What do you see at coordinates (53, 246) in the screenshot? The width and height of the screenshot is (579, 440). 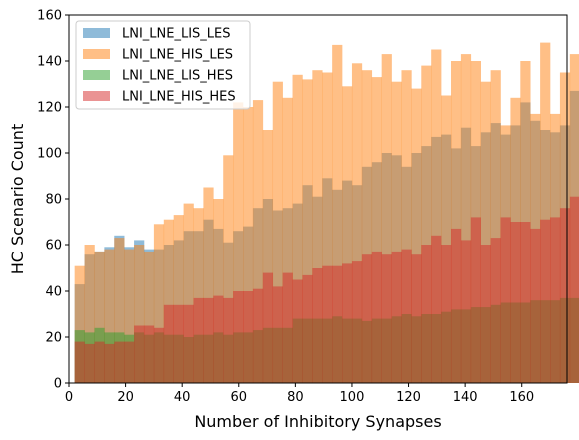 I see `y-tick-label: 60` at bounding box center [53, 246].